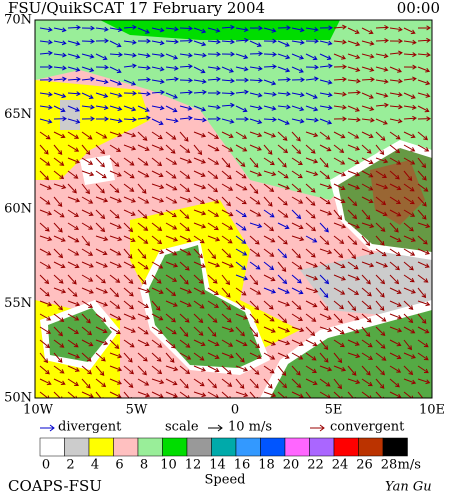 Image resolution: width=450 pixels, height=500 pixels. Describe the element at coordinates (38, 410) in the screenshot. I see `lon-label: 10W` at that location.